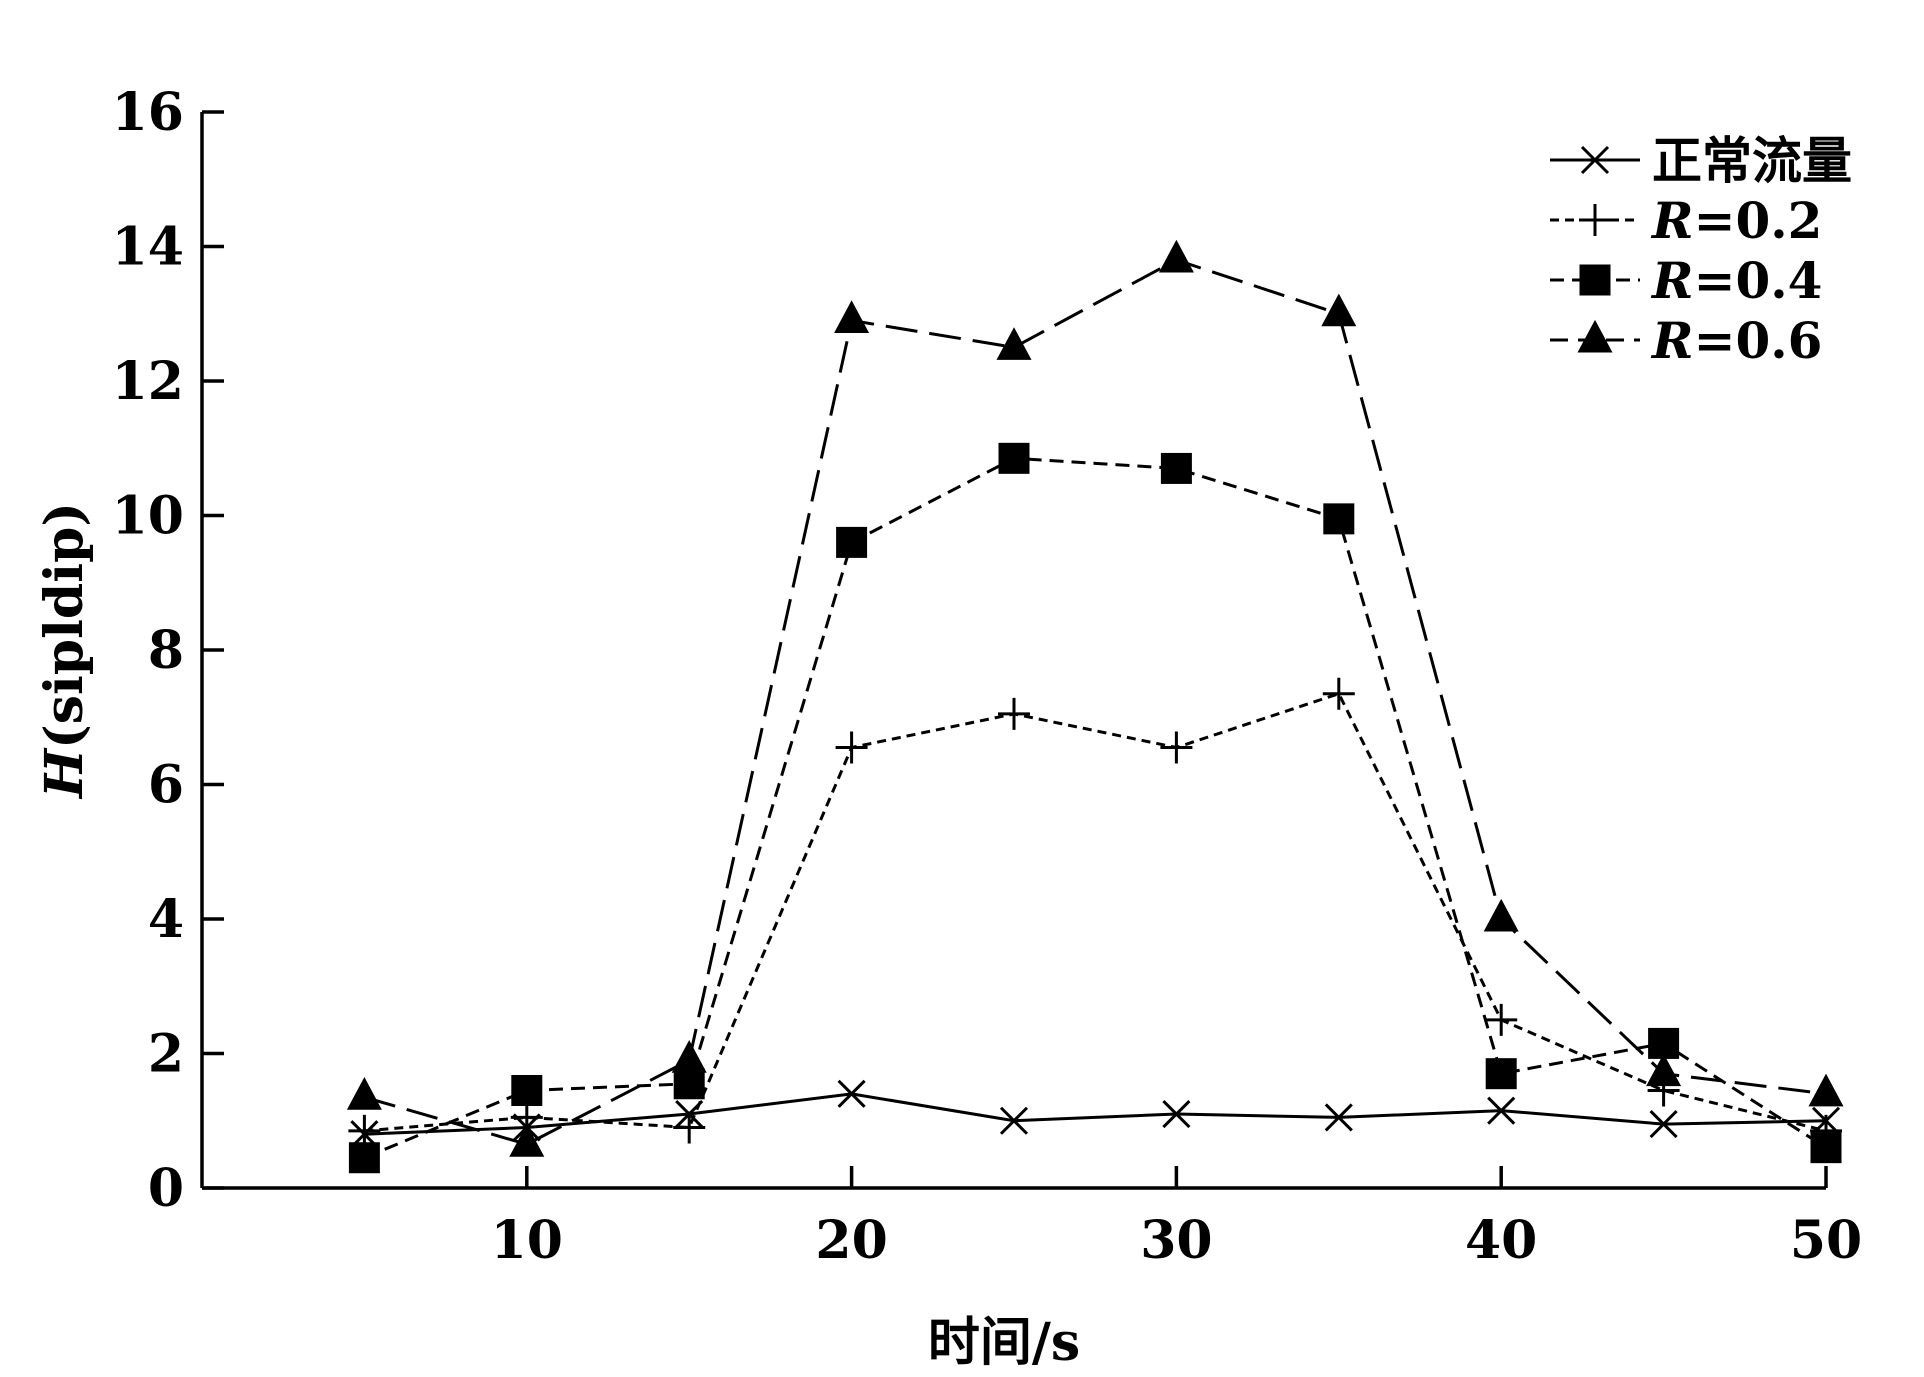 The image size is (1924, 1377). Describe the element at coordinates (148, 381) in the screenshot. I see `y-tick-label: 12` at that location.